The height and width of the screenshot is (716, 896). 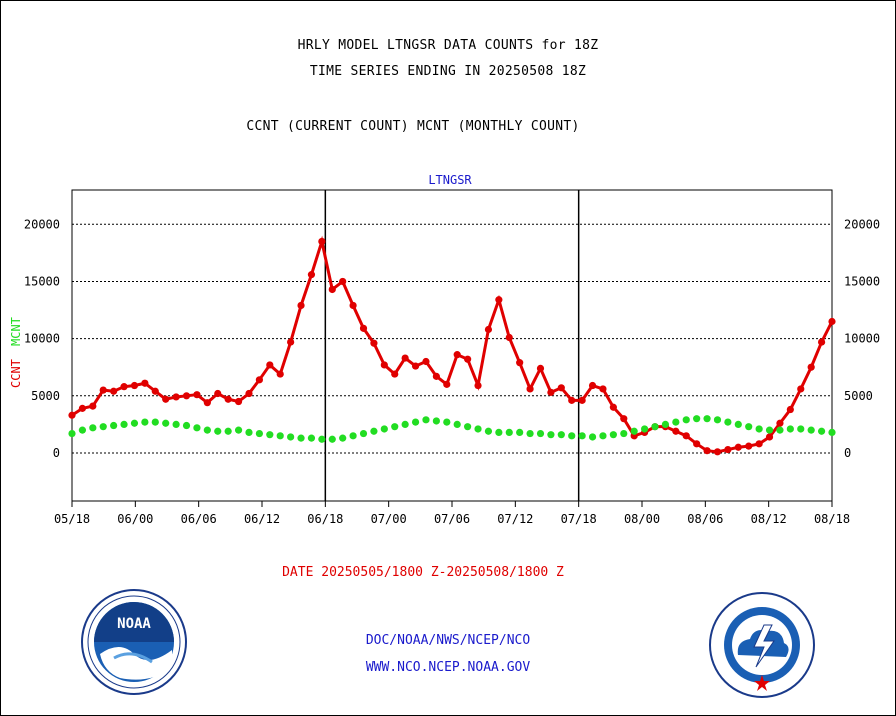 I want to click on x-tick-label: 05/18, so click(x=72, y=519).